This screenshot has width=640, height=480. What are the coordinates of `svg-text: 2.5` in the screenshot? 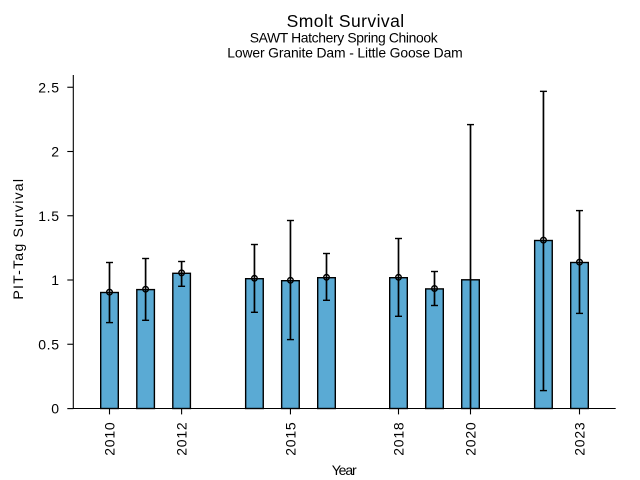 It's located at (48, 87).